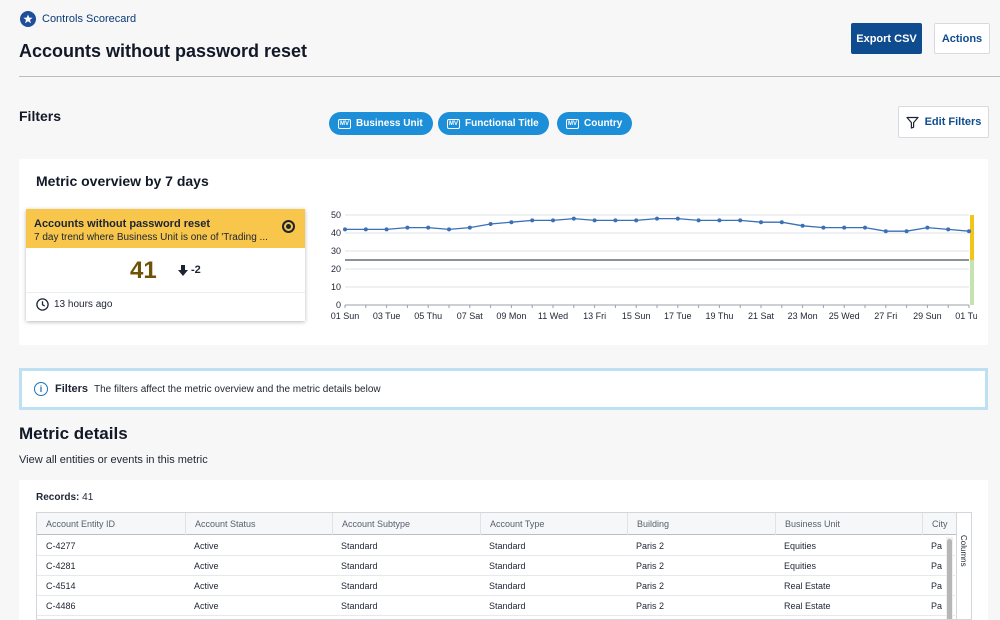  What do you see at coordinates (972, 237) in the screenshot?
I see `threshold-band-upper` at bounding box center [972, 237].